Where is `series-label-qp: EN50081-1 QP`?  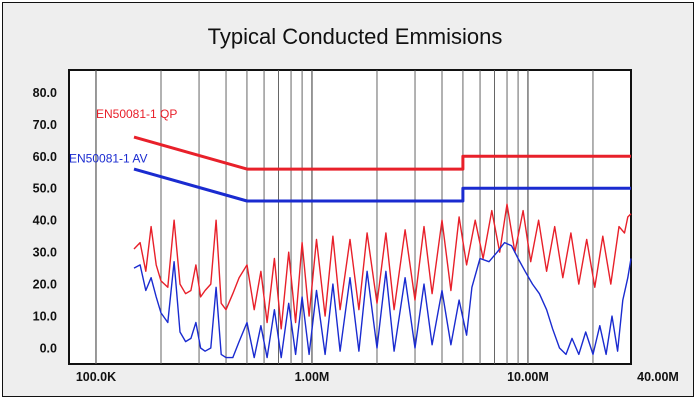 series-label-qp: EN50081-1 QP is located at coordinates (136, 114).